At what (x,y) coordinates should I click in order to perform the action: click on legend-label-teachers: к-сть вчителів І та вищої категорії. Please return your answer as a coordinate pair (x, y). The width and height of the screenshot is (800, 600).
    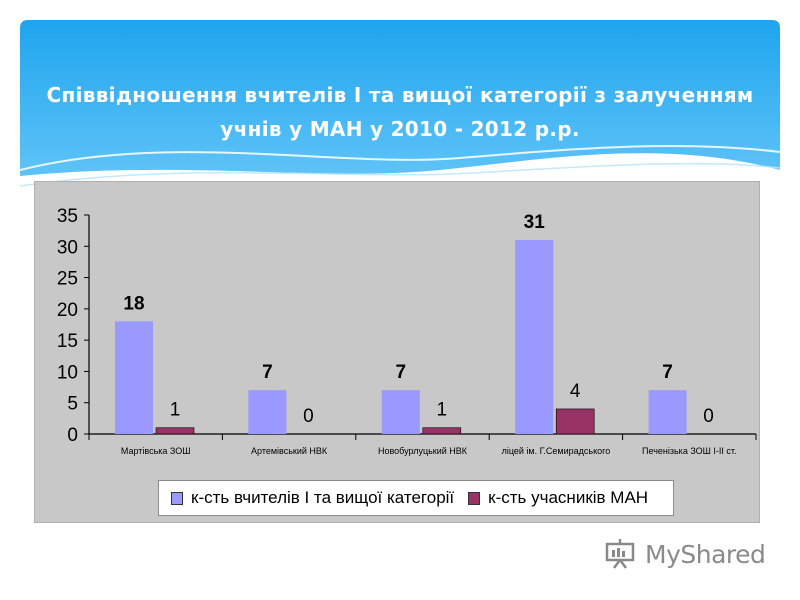
    Looking at the image, I should click on (323, 497).